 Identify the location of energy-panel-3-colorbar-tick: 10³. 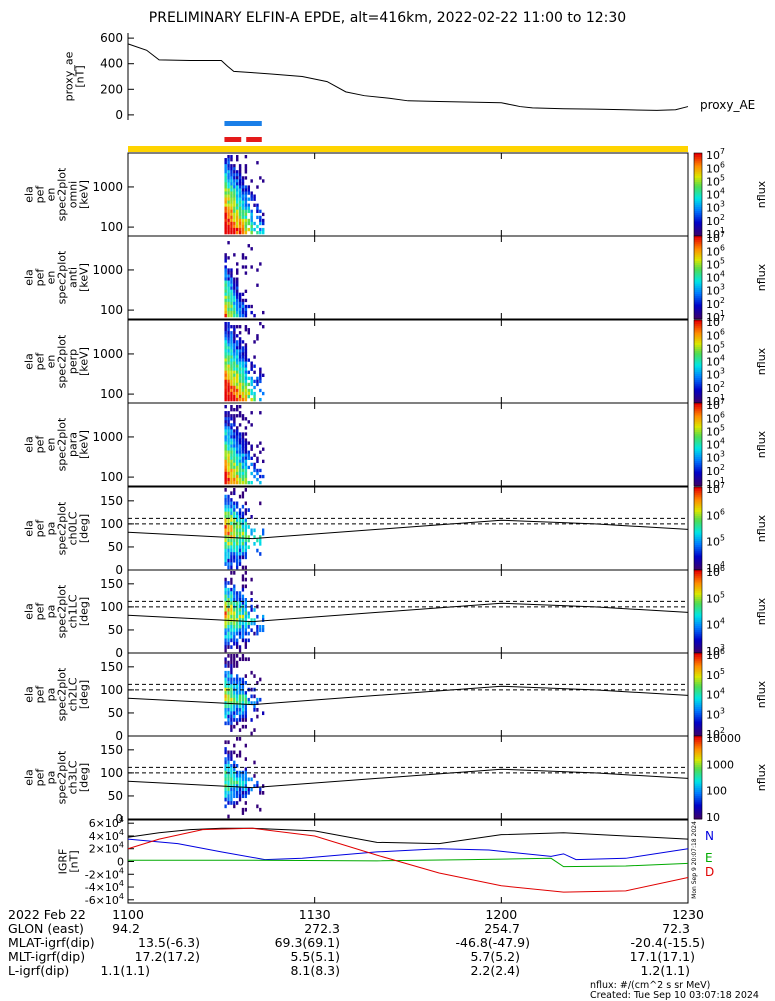
(715, 457).